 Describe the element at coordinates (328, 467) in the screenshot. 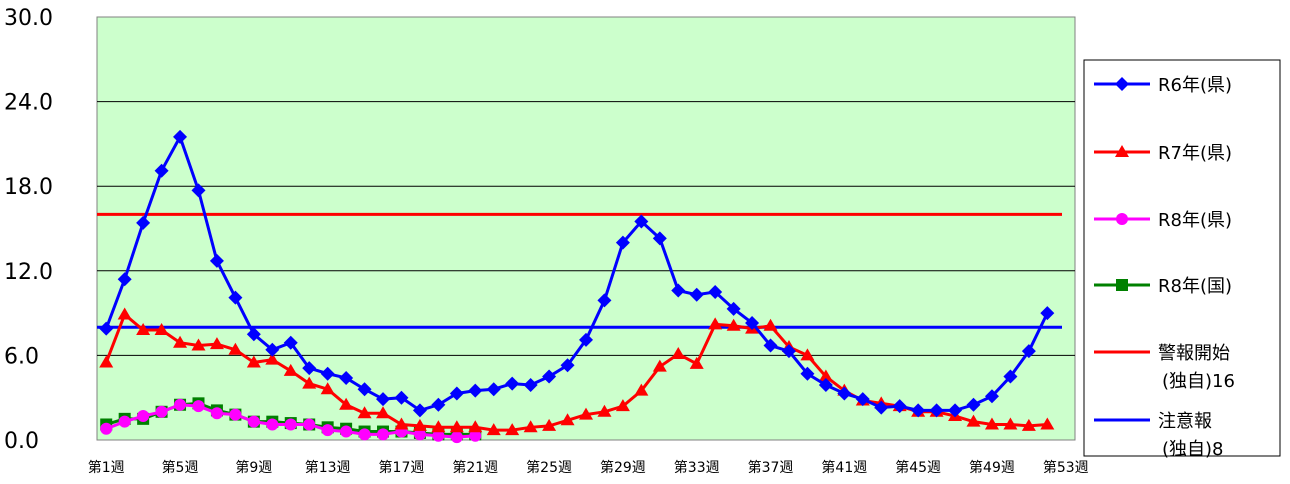

I see `x-tick-label: 第13週` at that location.